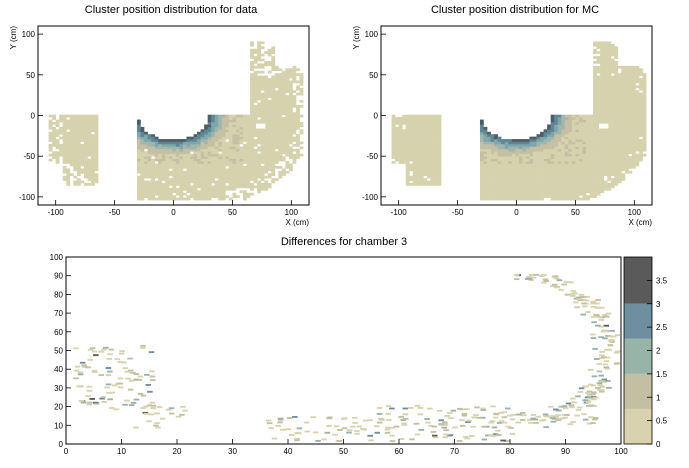 Image resolution: width=689 pixels, height=468 pixels. What do you see at coordinates (621, 451) in the screenshot?
I see `x-tick-label: 100` at bounding box center [621, 451].